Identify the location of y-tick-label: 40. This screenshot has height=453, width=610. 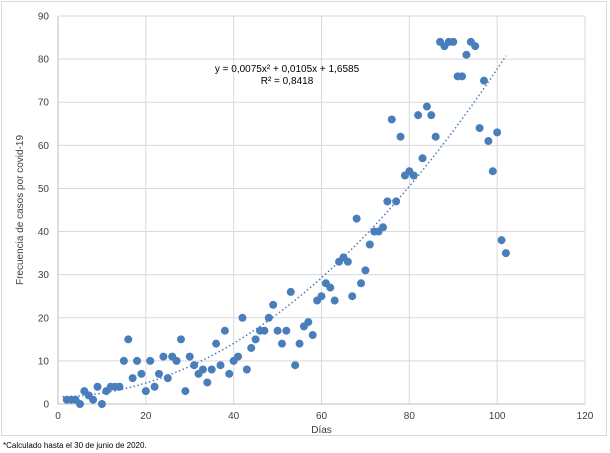
(44, 232).